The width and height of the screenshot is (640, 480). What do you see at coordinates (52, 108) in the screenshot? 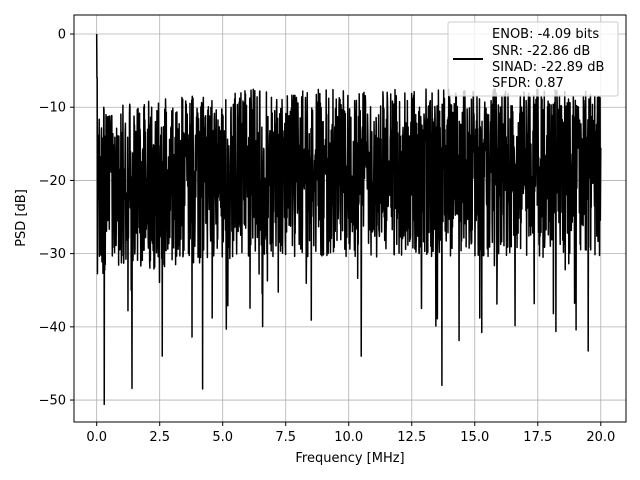
I see `y-tick-label: −10` at bounding box center [52, 108].